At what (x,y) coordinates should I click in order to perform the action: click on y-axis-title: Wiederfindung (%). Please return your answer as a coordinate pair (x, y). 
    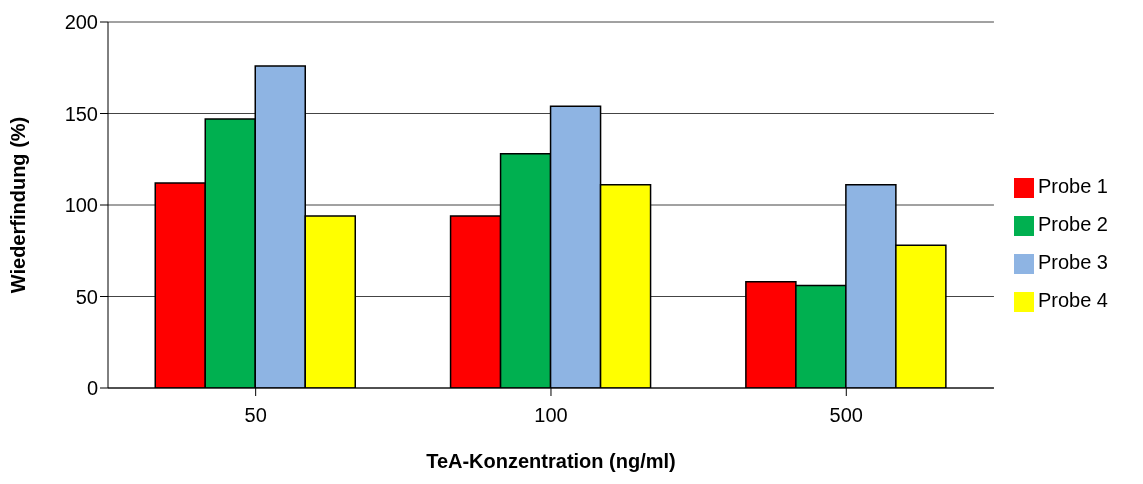
    Looking at the image, I should click on (18, 205).